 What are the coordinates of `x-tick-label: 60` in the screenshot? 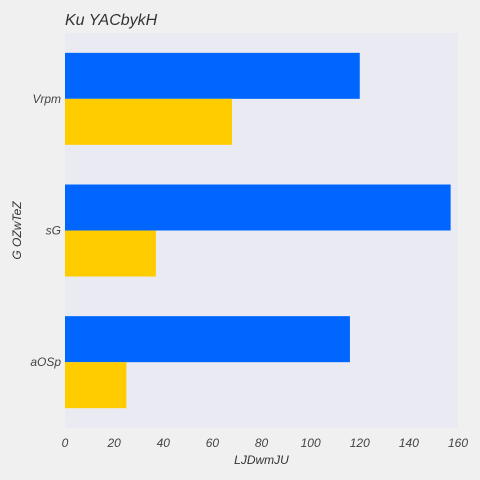 It's located at (213, 443).